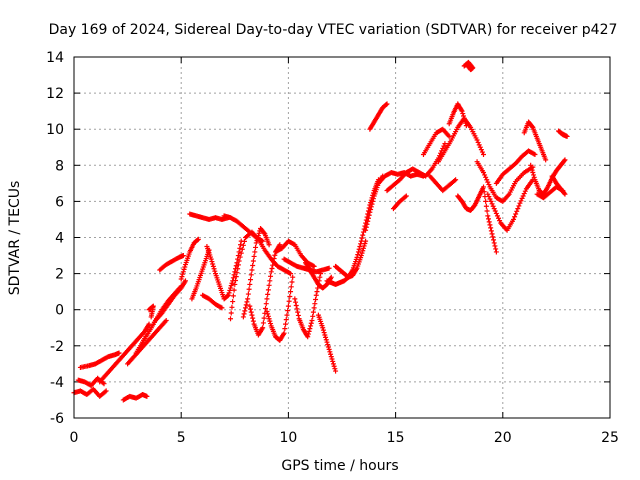 Image resolution: width=640 pixels, height=480 pixels. What do you see at coordinates (189, 259) in the screenshot?
I see `series-k` at bounding box center [189, 259].